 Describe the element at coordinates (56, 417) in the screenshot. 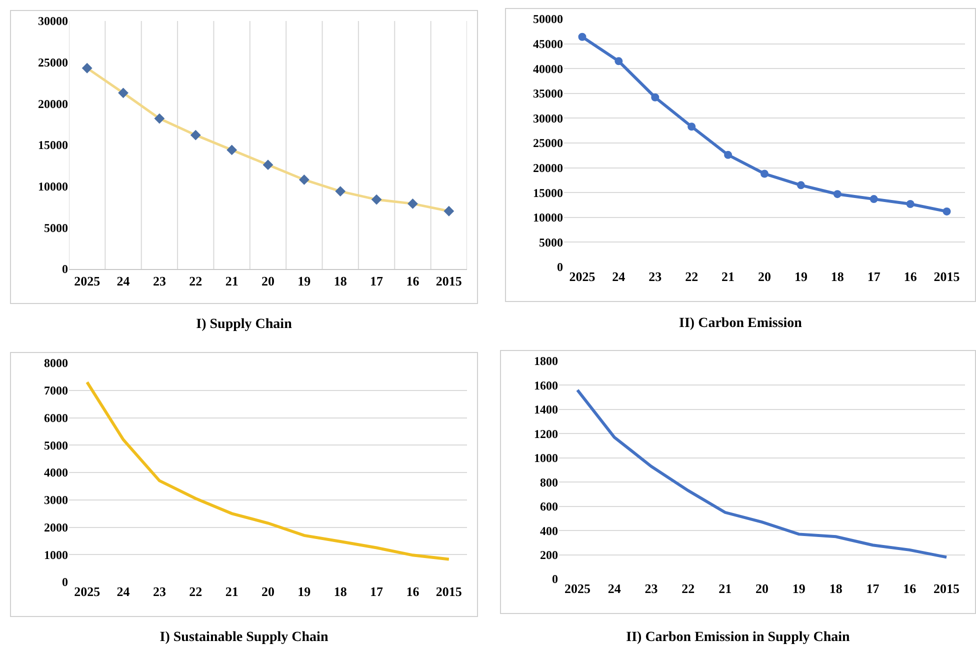

I see `y-tick-label: 6000` at that location.